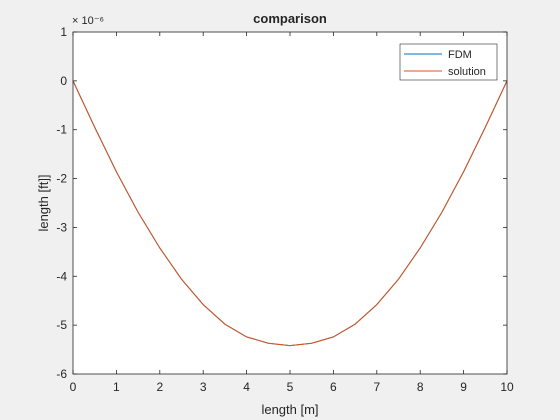  I want to click on x-tick-label: 4, so click(246, 387).